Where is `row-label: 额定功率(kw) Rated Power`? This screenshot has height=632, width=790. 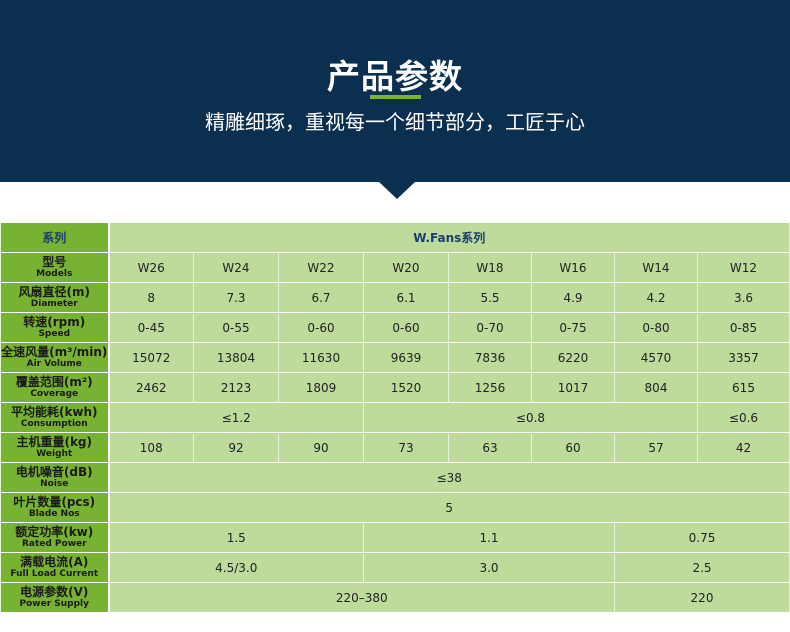
row-label: 额定功率(kw) Rated Power is located at coordinates (55, 537).